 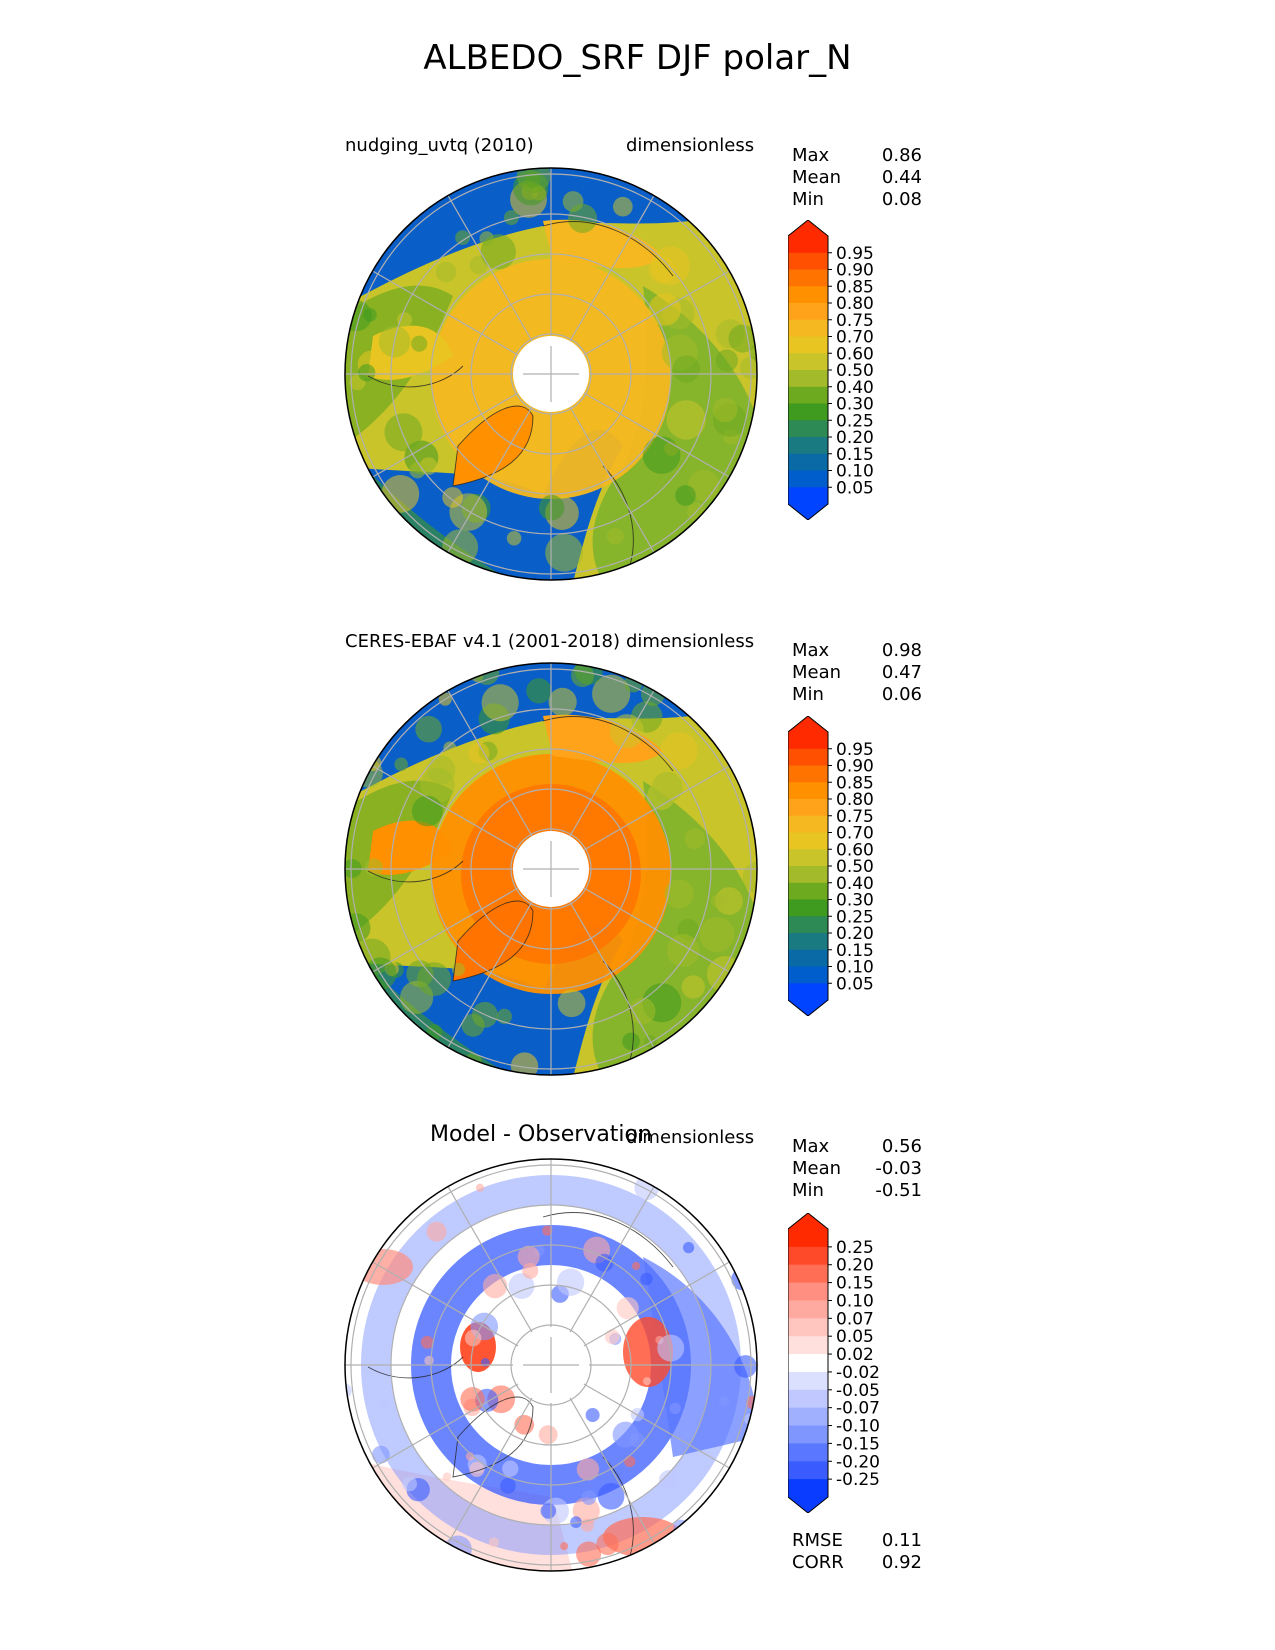 What do you see at coordinates (855, 1355) in the screenshot?
I see `colorbar-tick-label: 0.02` at bounding box center [855, 1355].